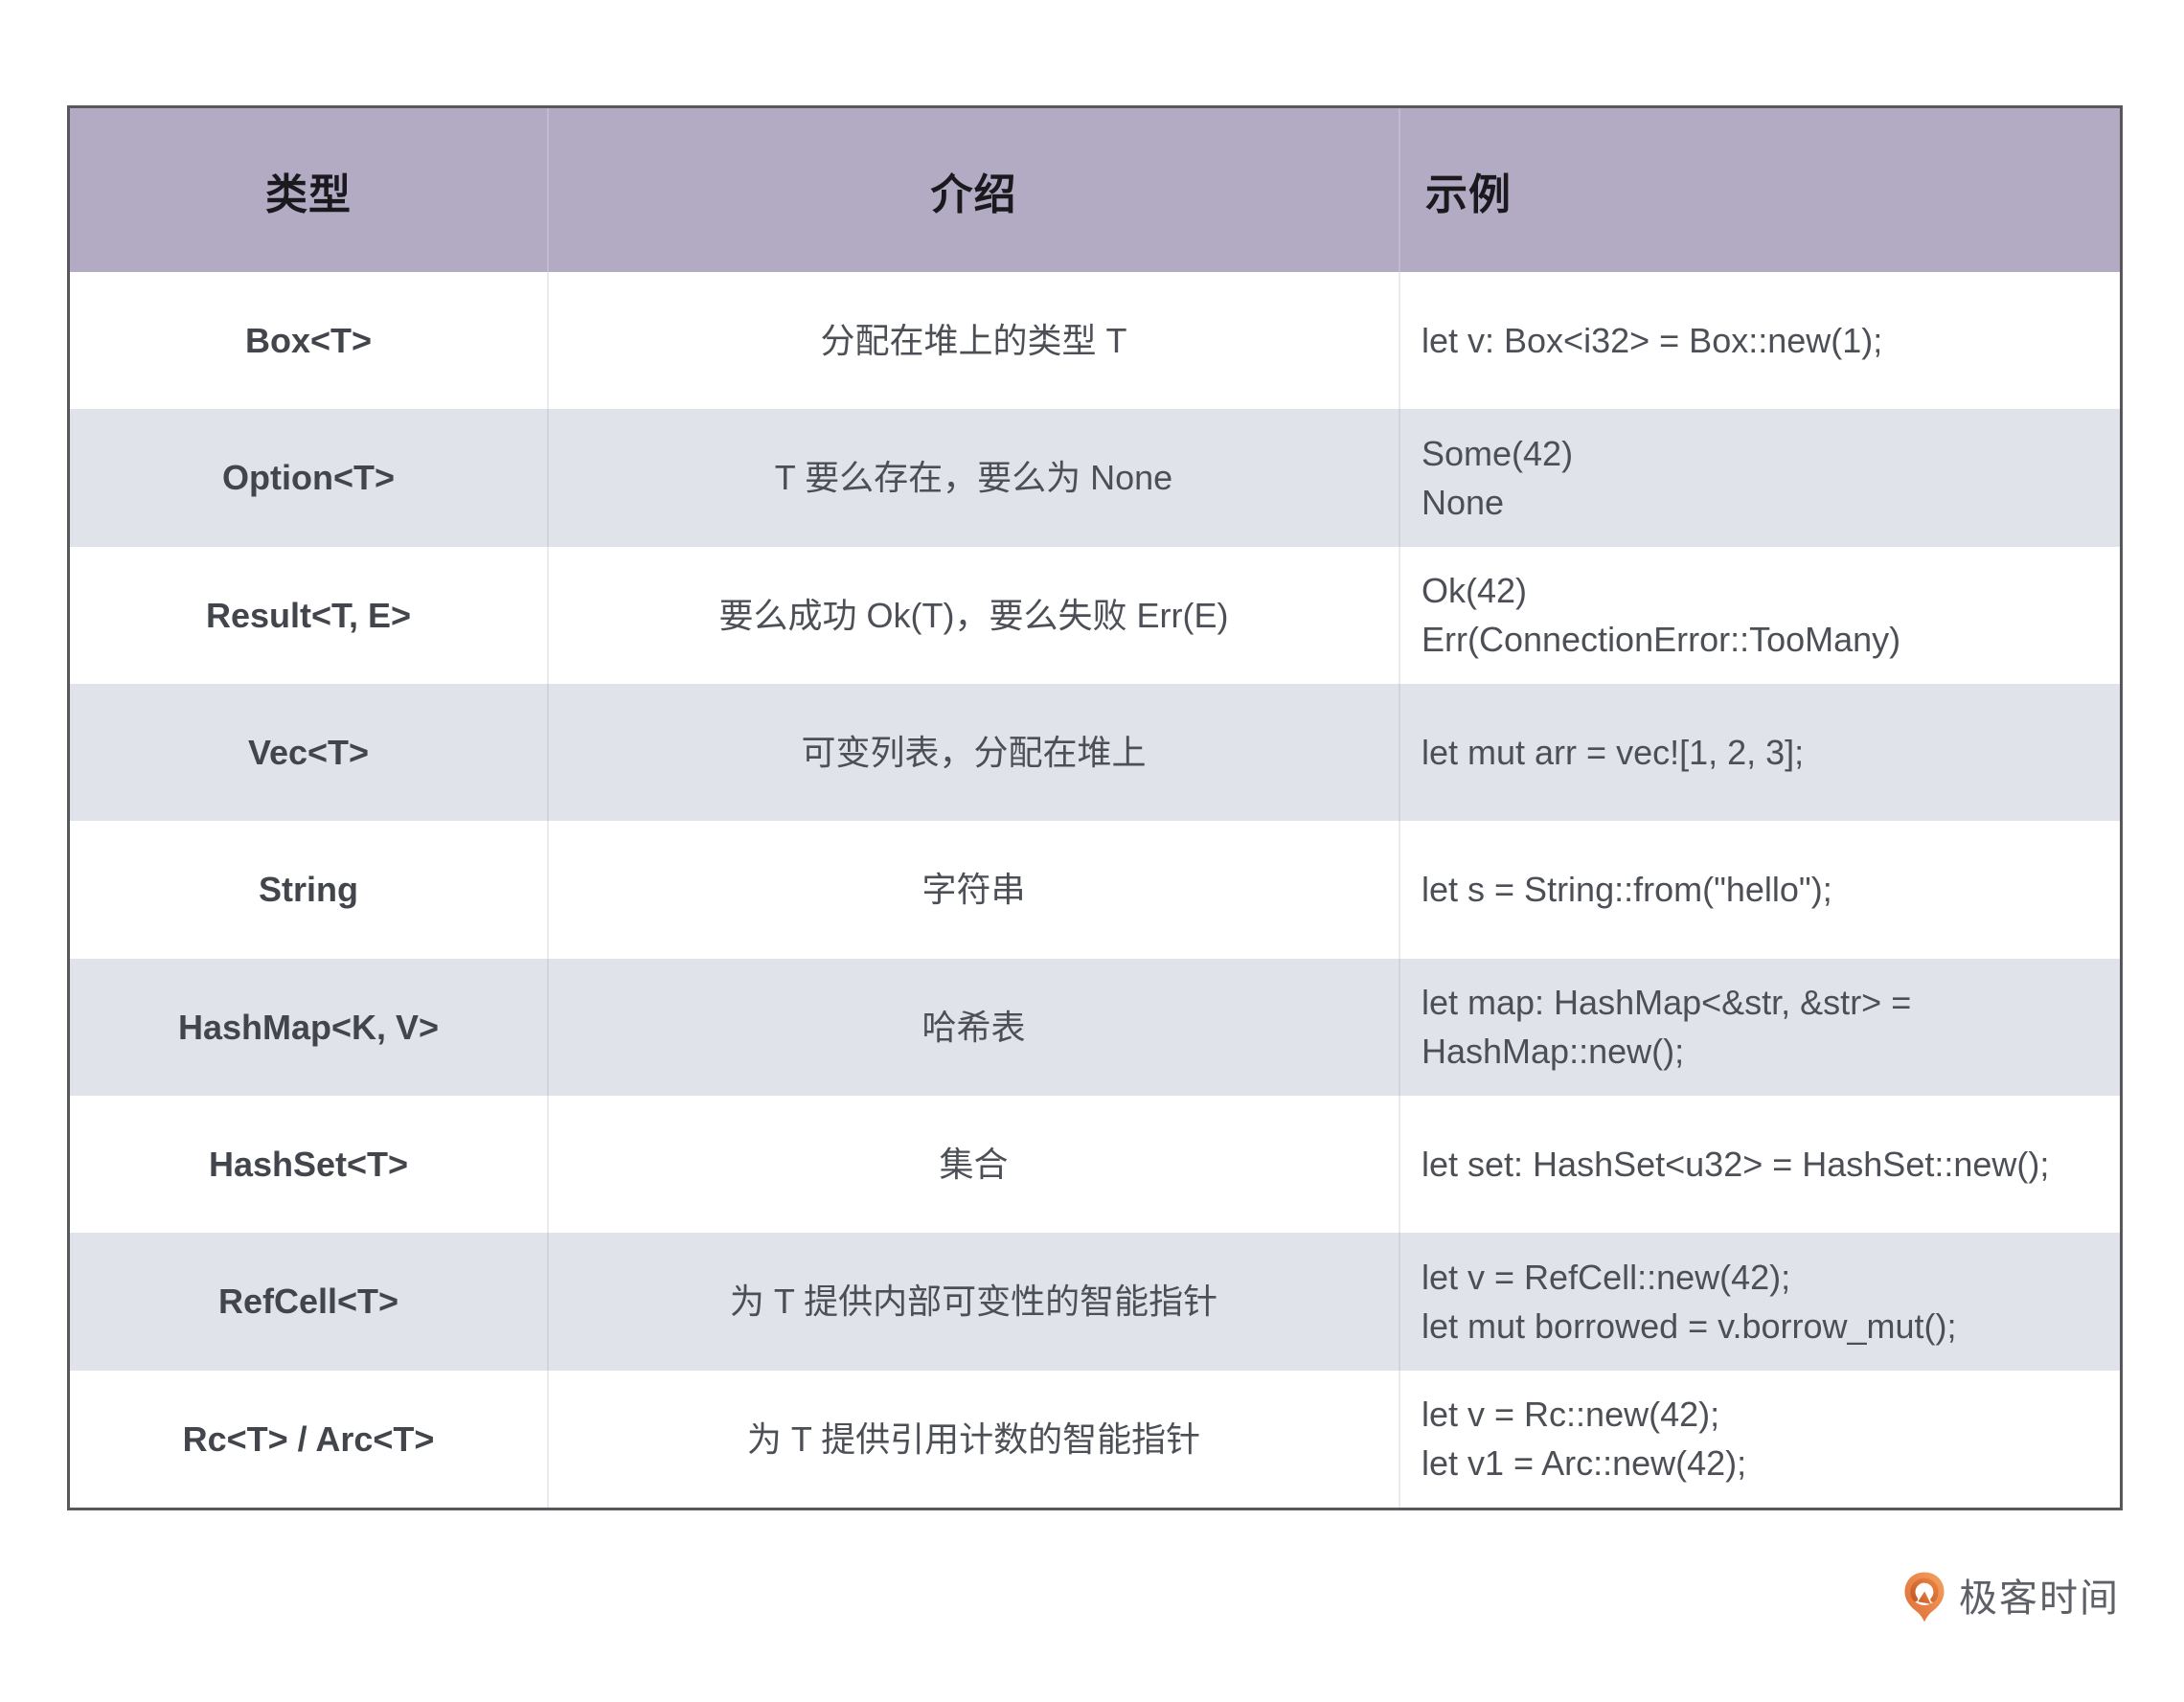 Image resolution: width=2184 pixels, height=1702 pixels. Describe the element at coordinates (2039, 1598) in the screenshot. I see `geektime-logo-text: 极客时间` at that location.